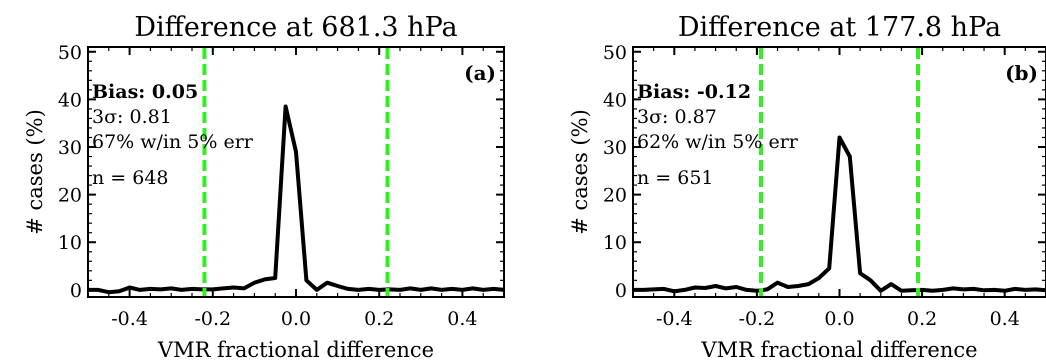  I want to click on stat-annotation: Bias: 0.05, so click(145, 92).